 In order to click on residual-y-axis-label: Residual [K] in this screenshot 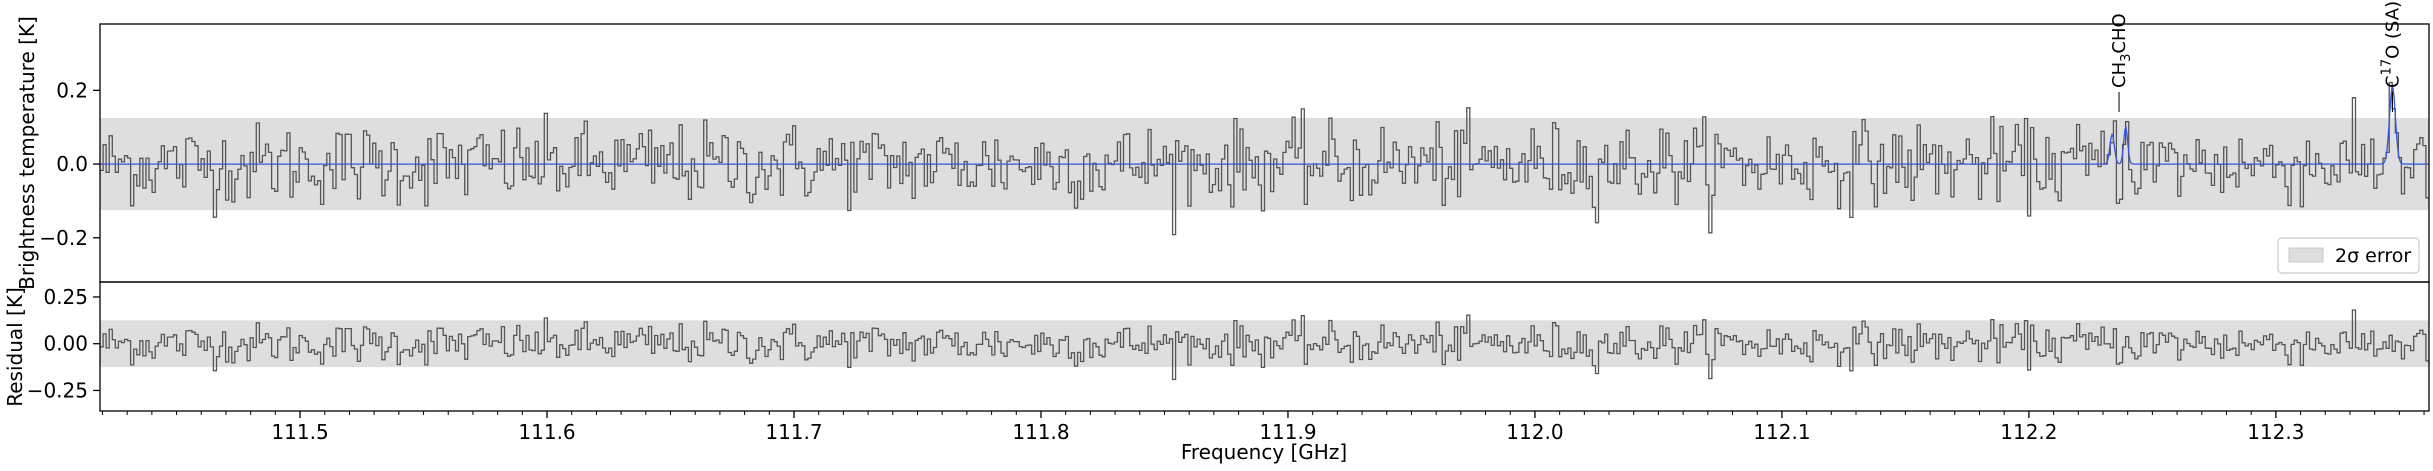, I will do `click(15, 347)`.